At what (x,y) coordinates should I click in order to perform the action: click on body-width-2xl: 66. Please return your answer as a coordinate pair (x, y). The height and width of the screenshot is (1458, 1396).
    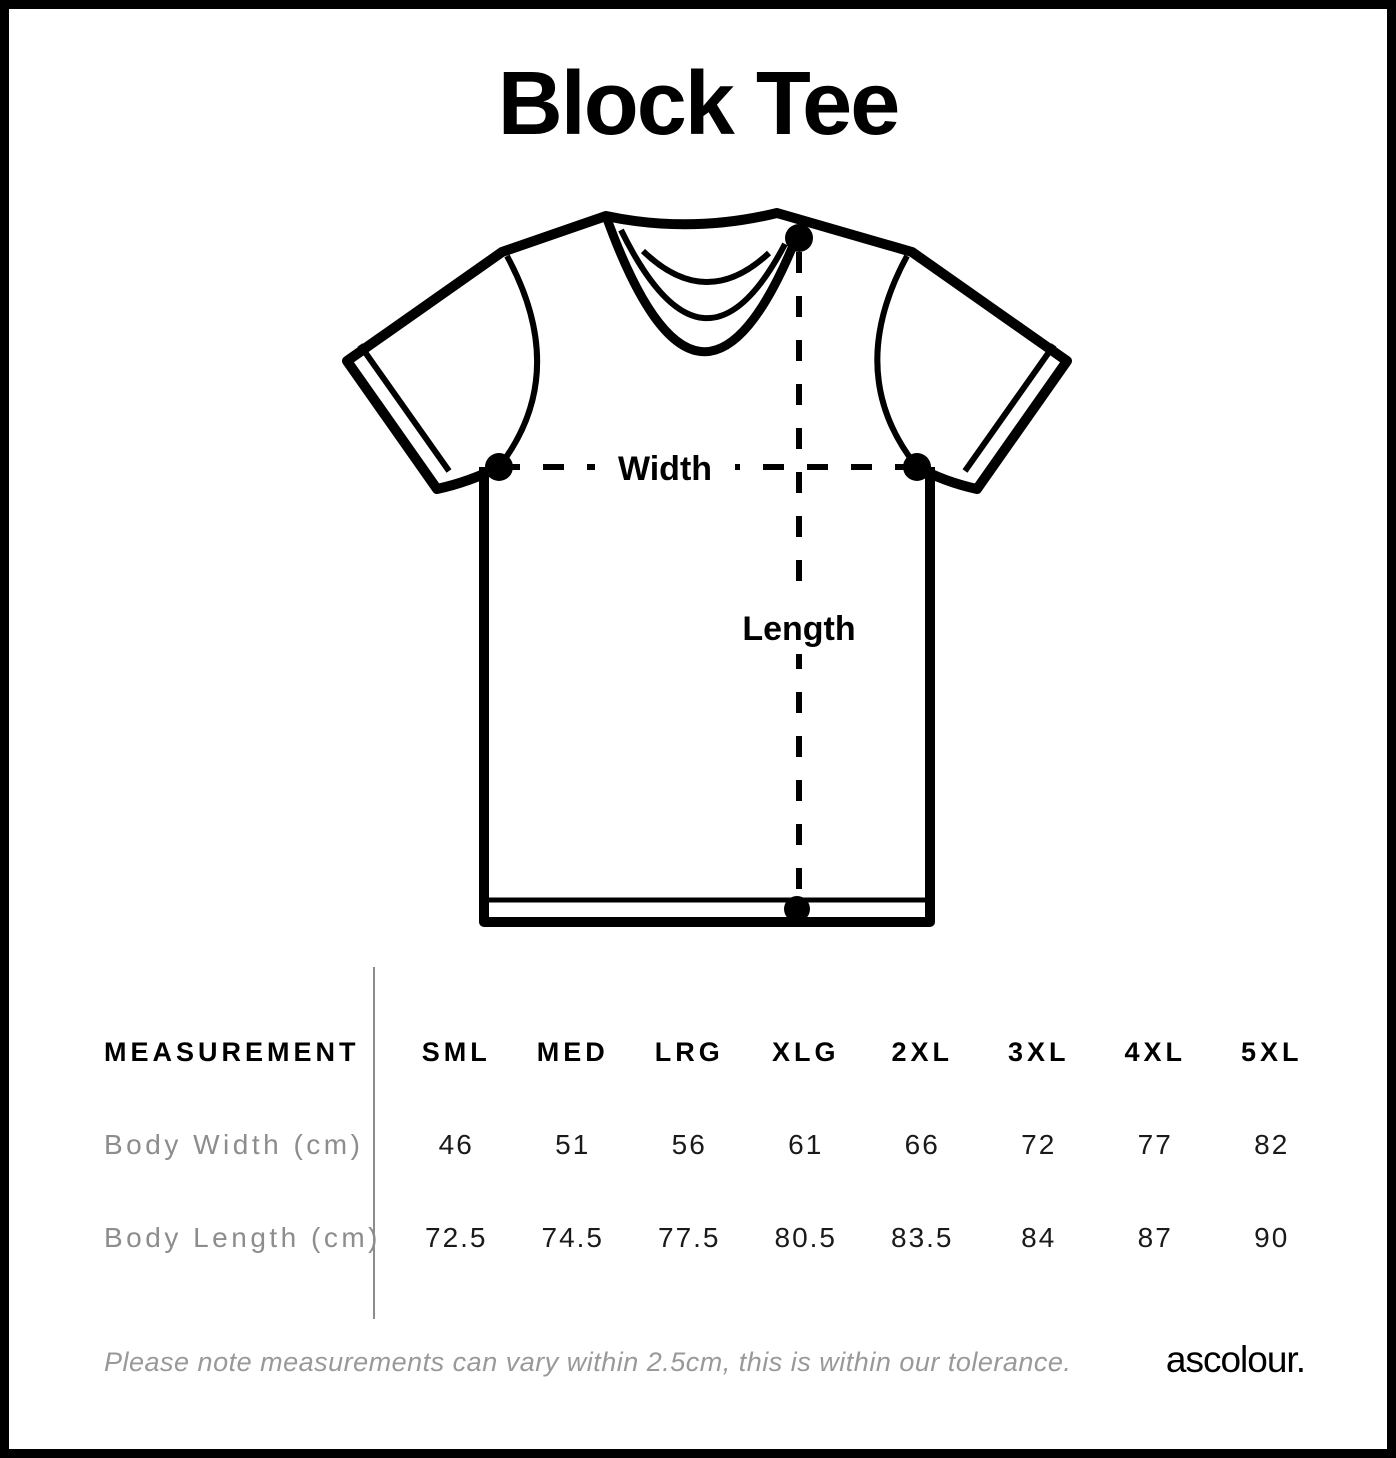
    Looking at the image, I should click on (922, 1144).